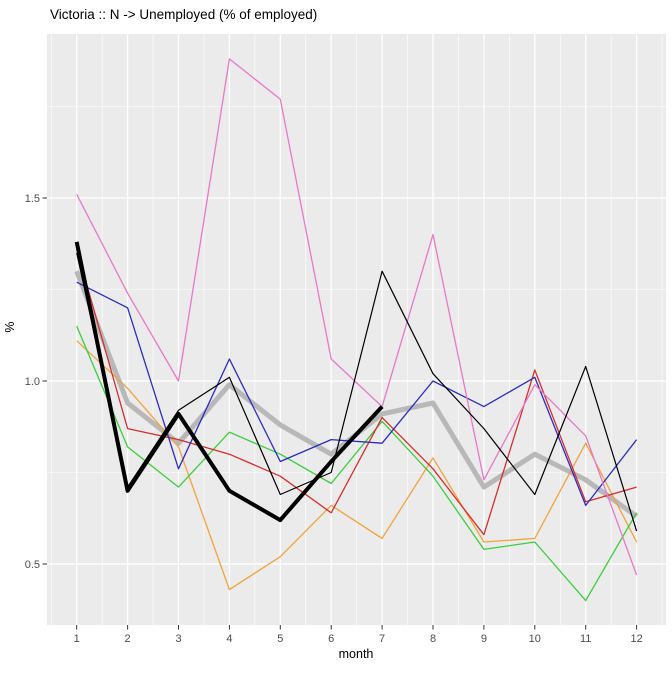 This screenshot has width=672, height=677. What do you see at coordinates (10, 326) in the screenshot?
I see `y-axis-title: %` at bounding box center [10, 326].